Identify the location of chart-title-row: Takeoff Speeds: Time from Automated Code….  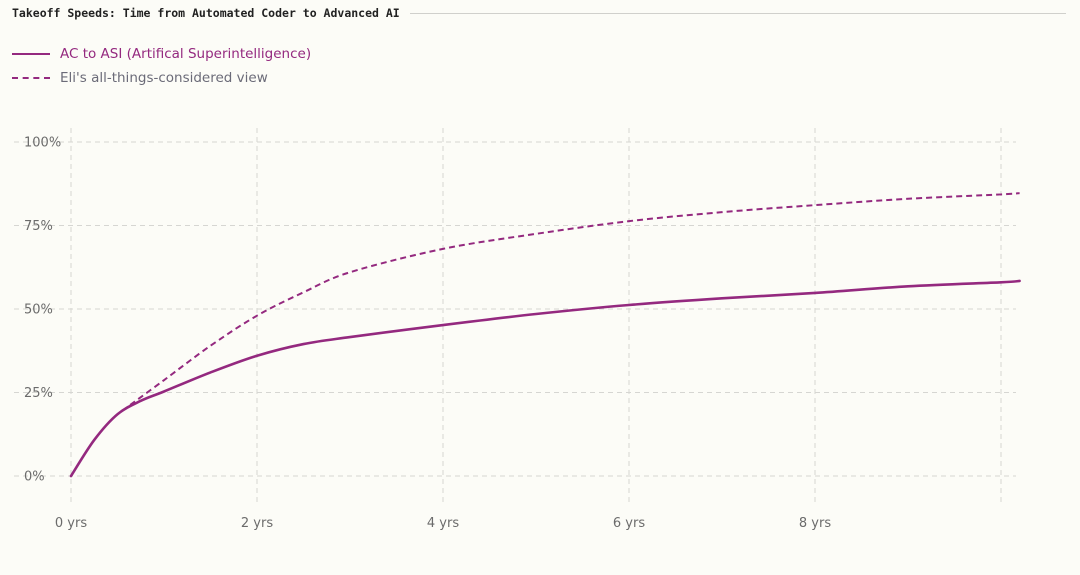
(539, 13).